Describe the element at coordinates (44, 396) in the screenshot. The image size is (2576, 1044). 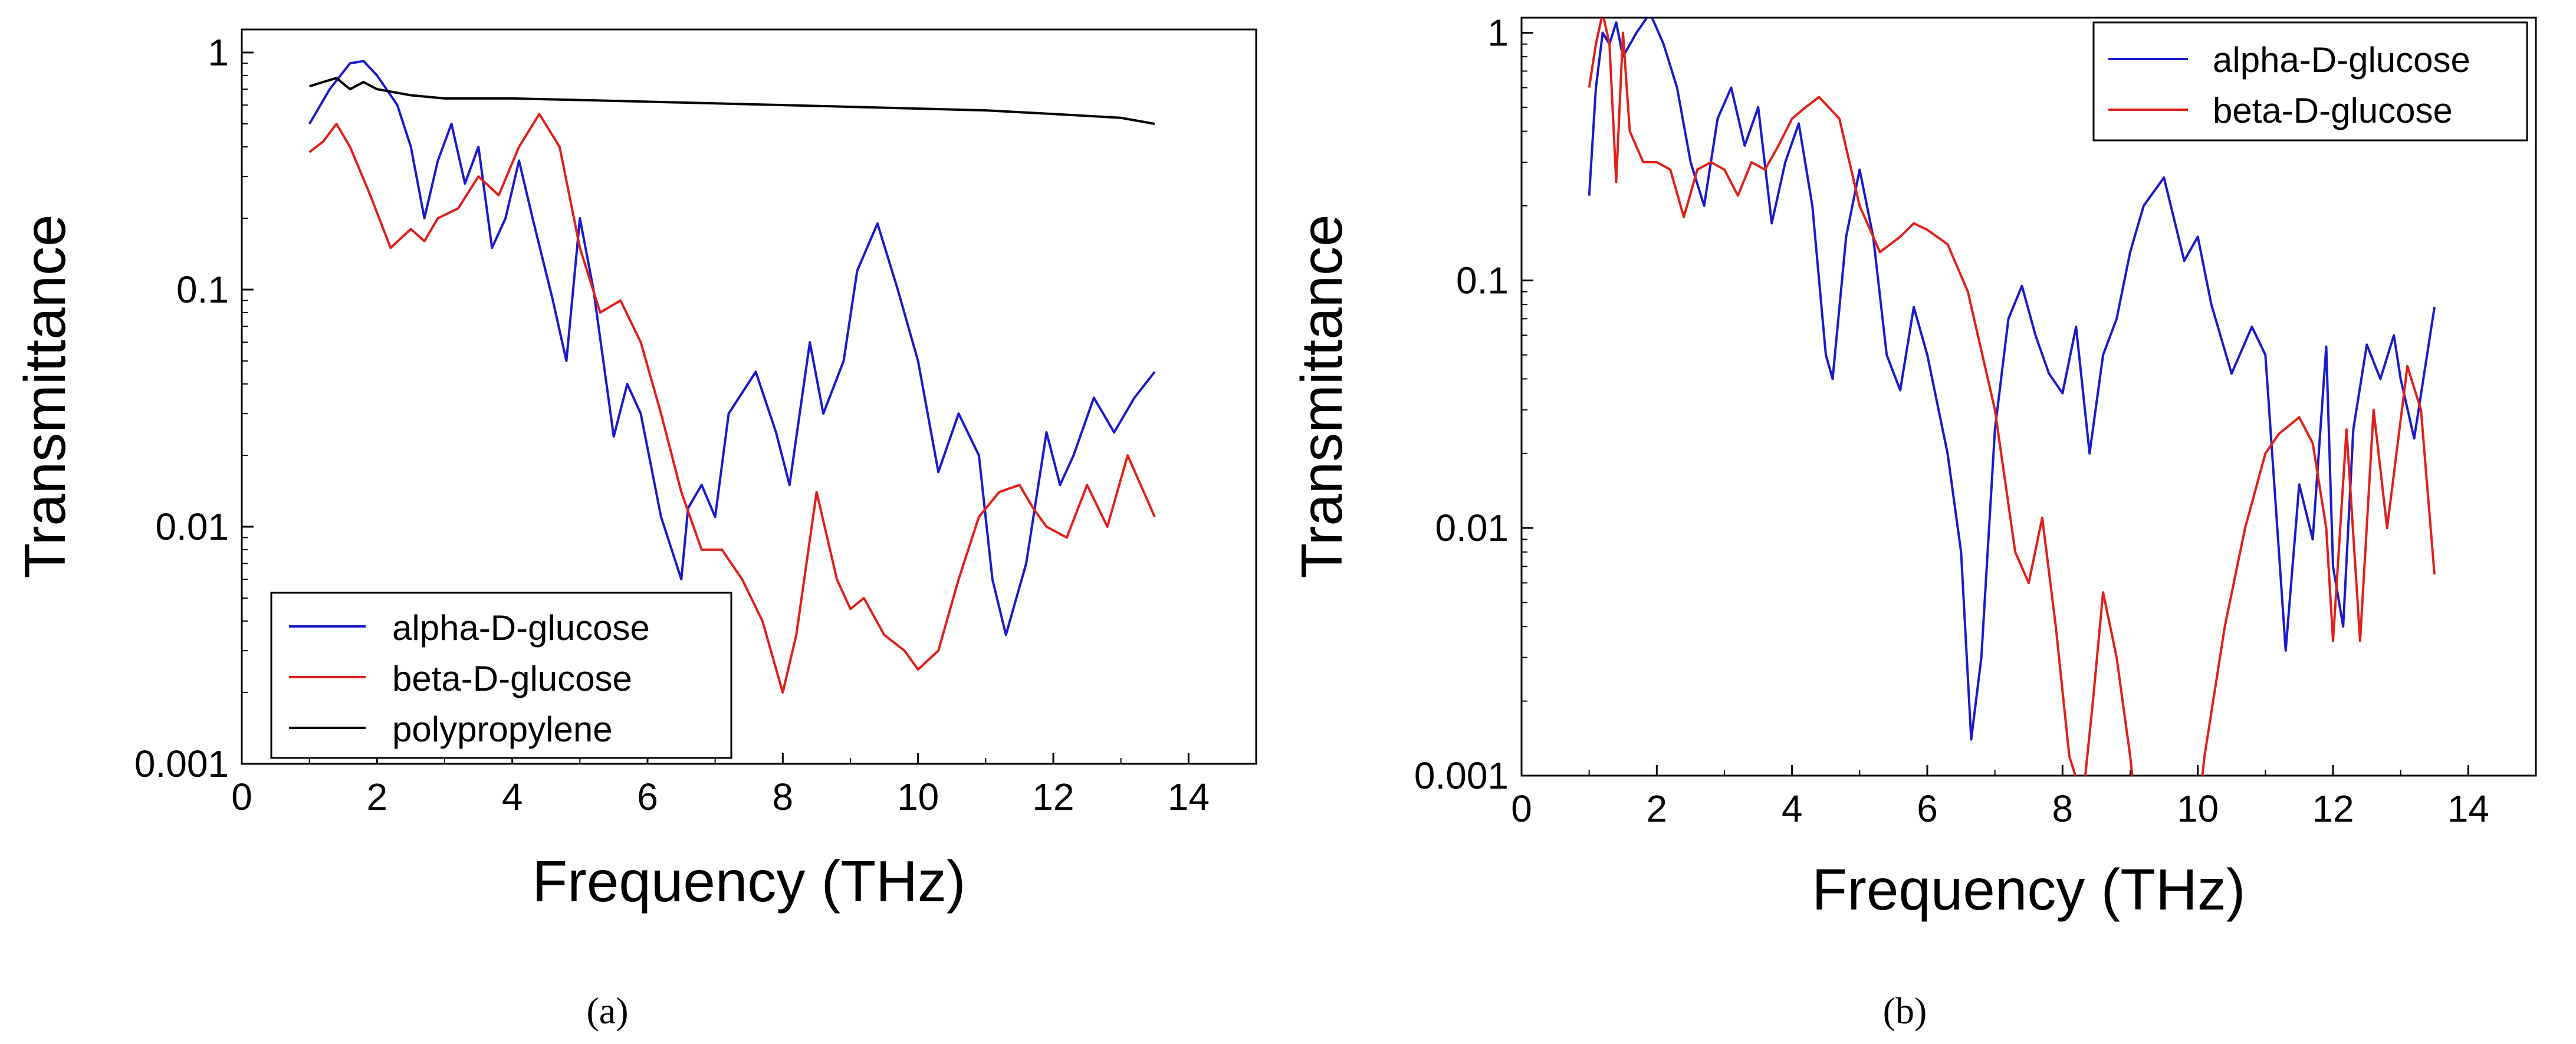
I see `y-axis-label-a: Transmittance` at that location.